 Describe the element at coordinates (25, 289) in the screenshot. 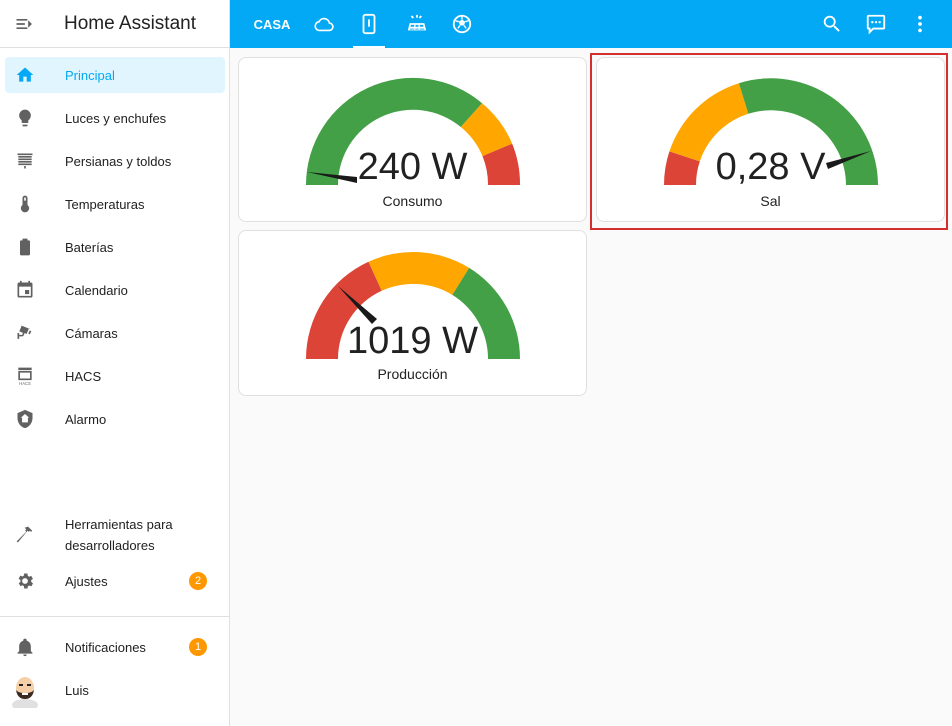

I see `calendar-icon` at that location.